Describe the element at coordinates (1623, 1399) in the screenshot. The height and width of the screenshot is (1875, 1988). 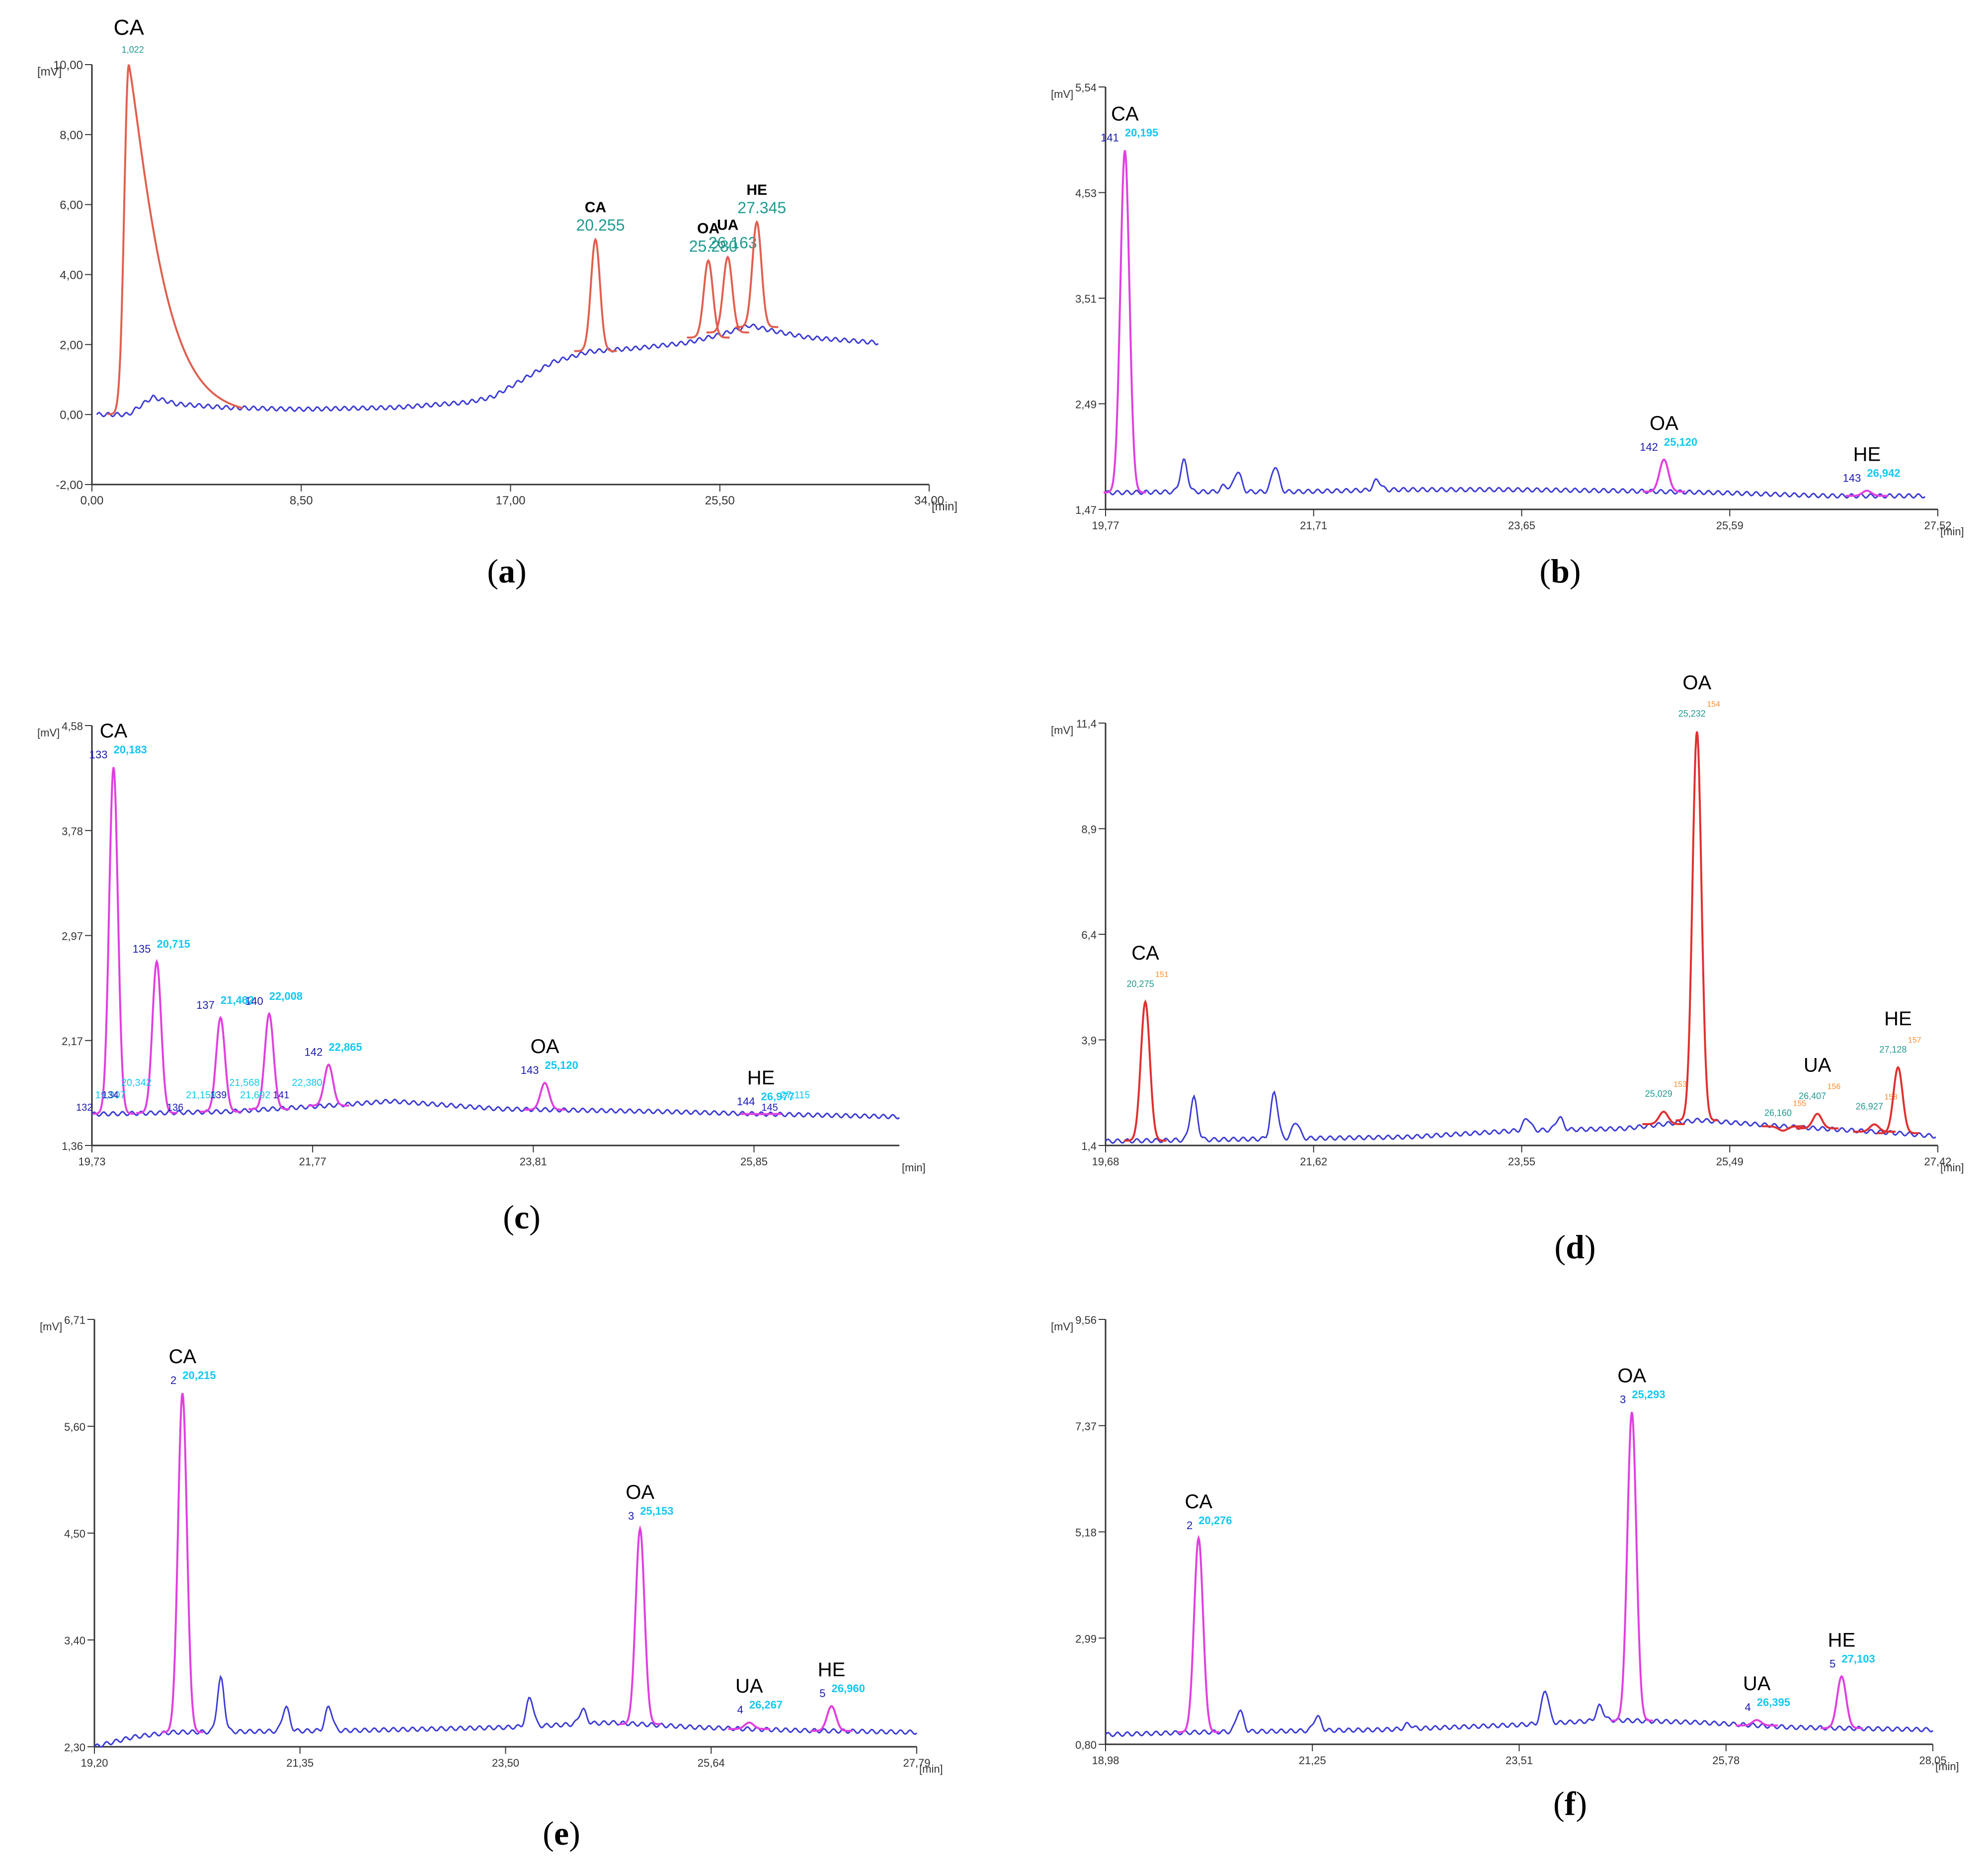
I see `chart-f-peak-num-1: 3` at that location.